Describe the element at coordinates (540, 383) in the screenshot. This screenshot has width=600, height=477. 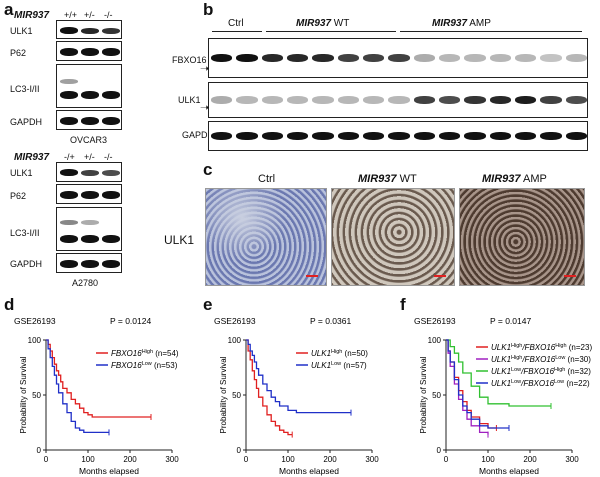
I see `legend-entry: ULK1Low/FBXO16Low (n=22)` at that location.